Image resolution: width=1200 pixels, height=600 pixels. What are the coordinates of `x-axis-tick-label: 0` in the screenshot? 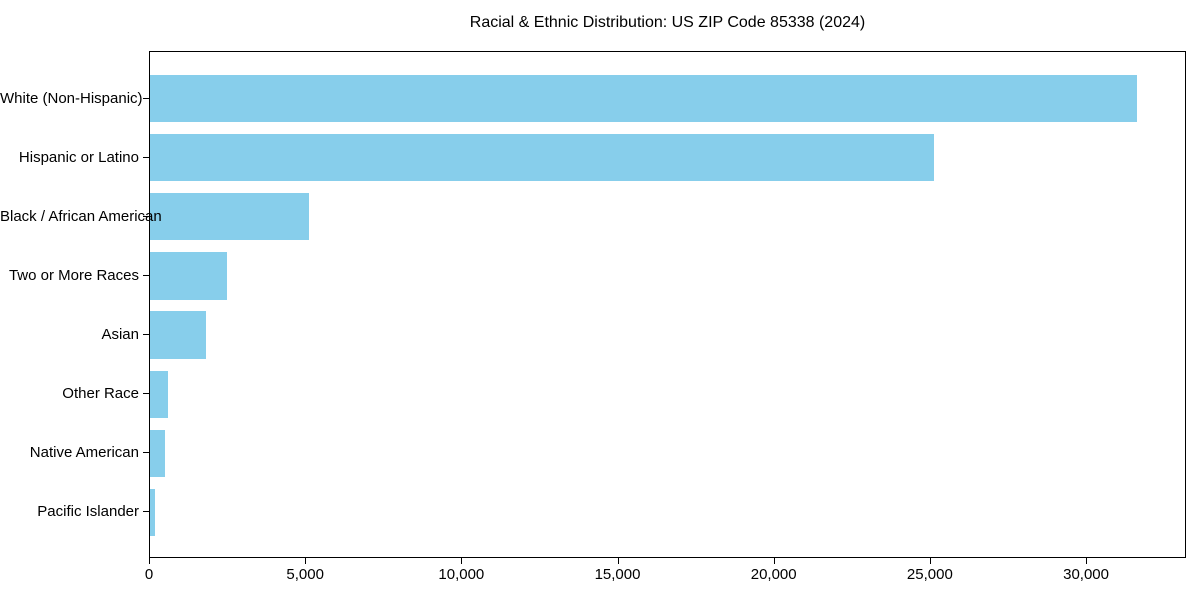 It's located at (149, 574).